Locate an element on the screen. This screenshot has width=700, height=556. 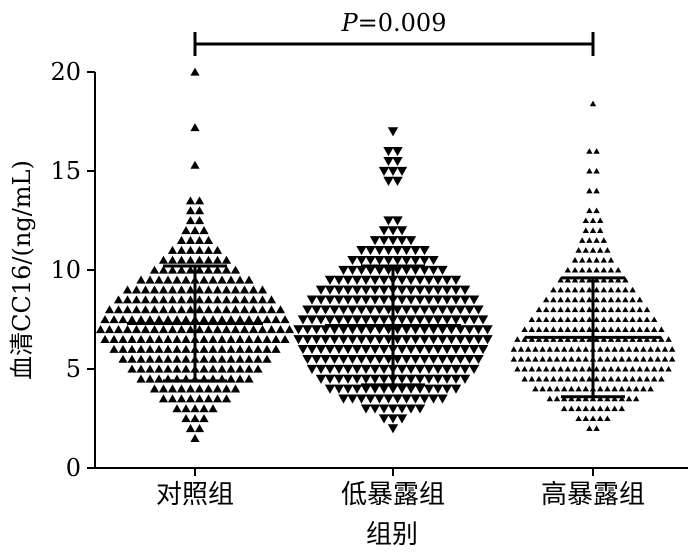
x-tick-label: 高暴露组 is located at coordinates (593, 495).